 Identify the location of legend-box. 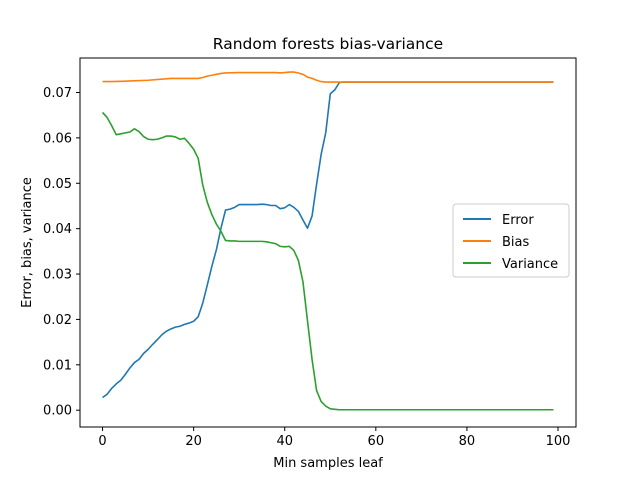
(511, 240).